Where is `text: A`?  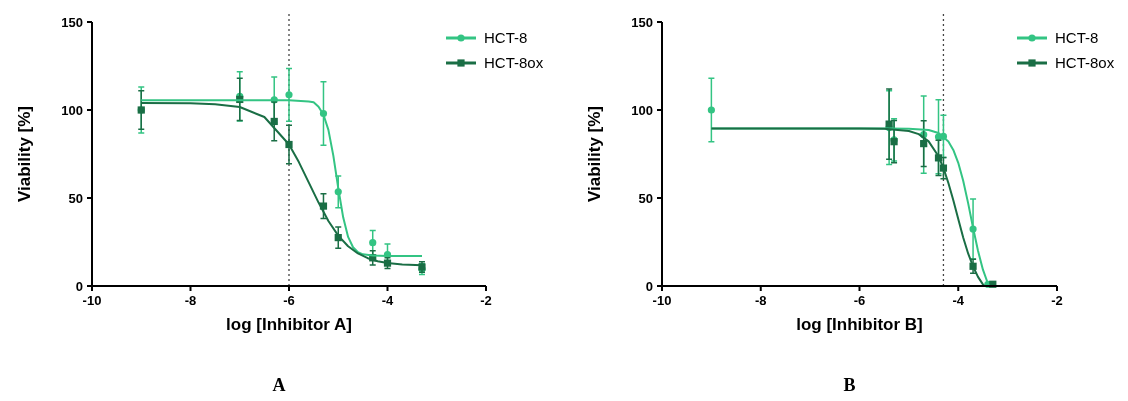
text: A is located at coordinates (279, 385).